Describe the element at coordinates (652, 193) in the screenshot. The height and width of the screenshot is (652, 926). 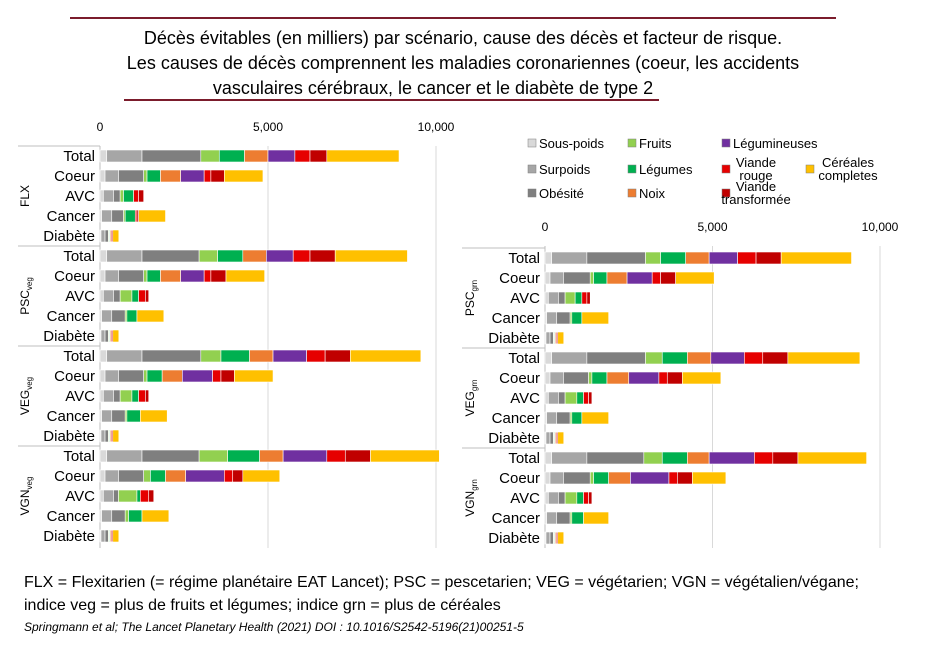
I see `legend-label-noix: Noix` at that location.